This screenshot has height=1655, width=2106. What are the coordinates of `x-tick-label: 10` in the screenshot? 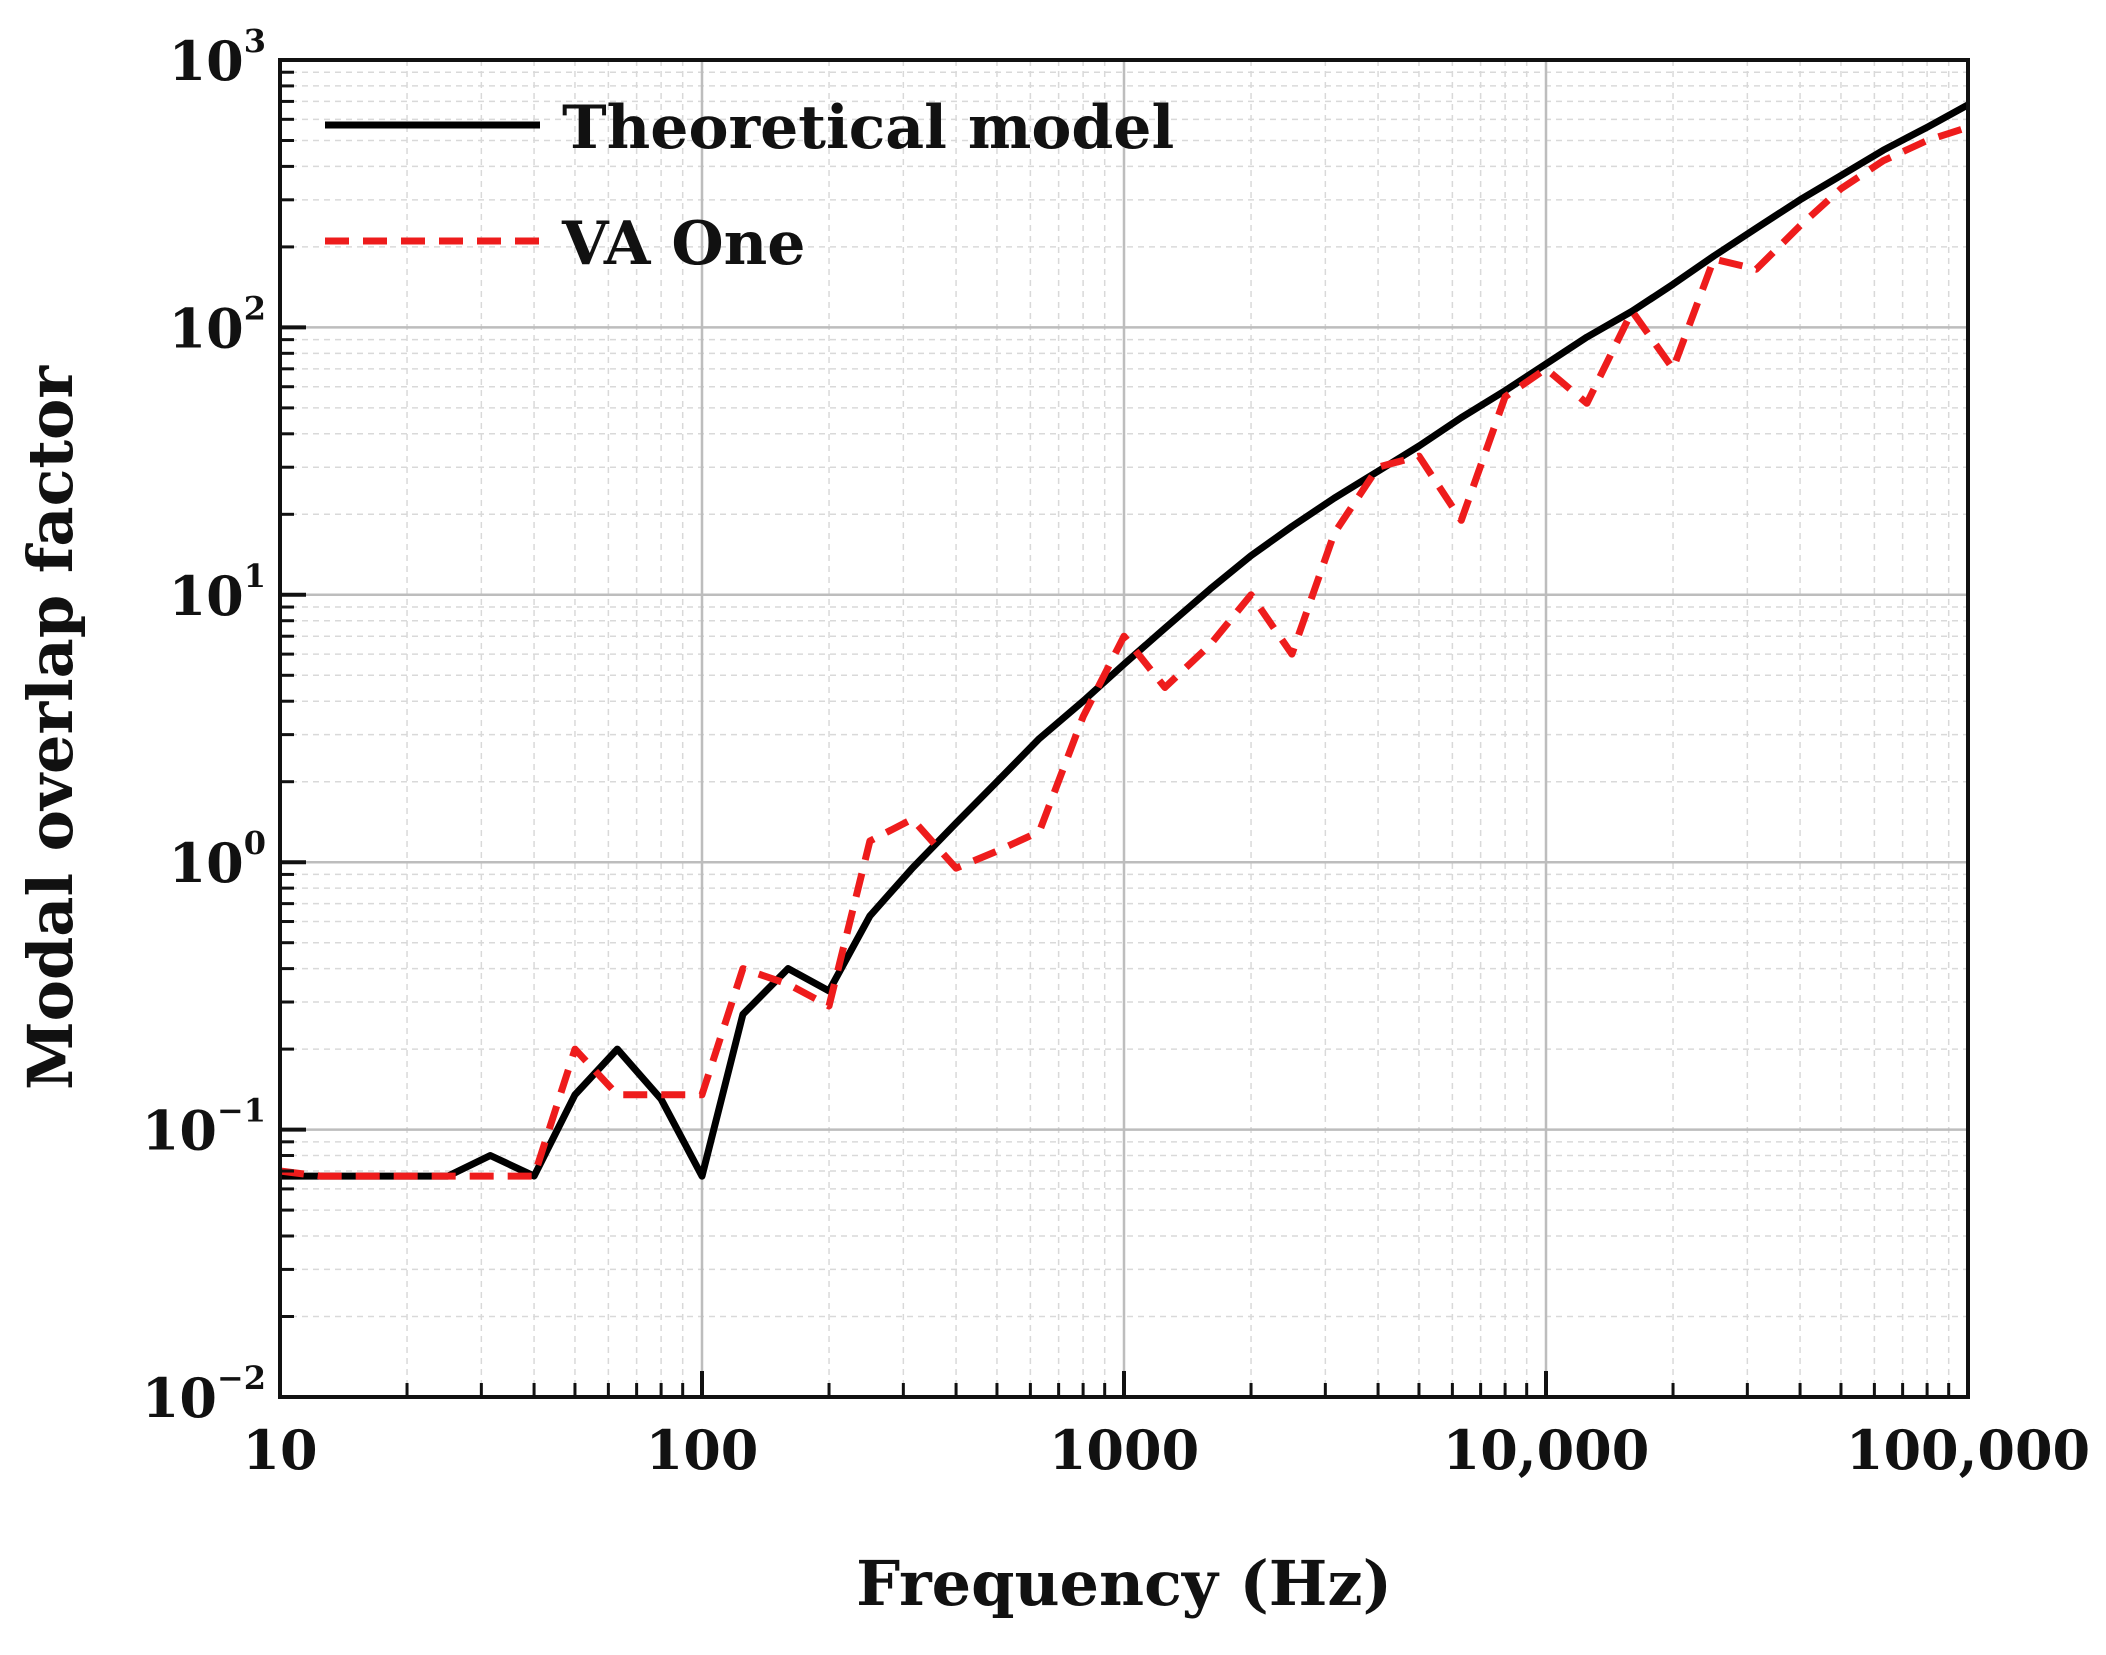 It's located at (279, 1450).